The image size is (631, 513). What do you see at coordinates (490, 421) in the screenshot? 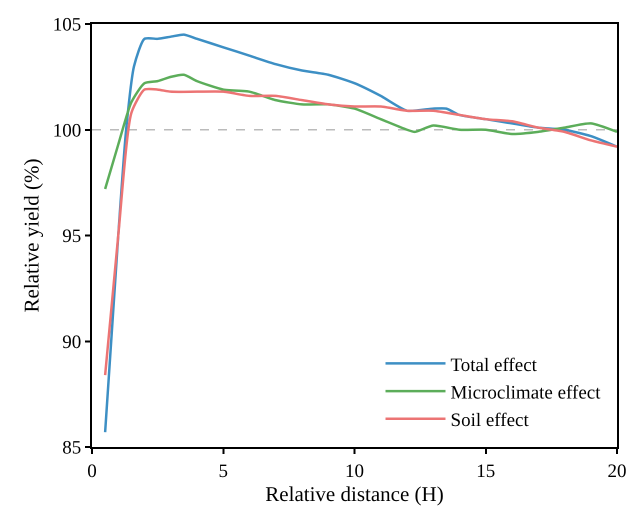
I see `legend-label: Soil effect` at bounding box center [490, 421].